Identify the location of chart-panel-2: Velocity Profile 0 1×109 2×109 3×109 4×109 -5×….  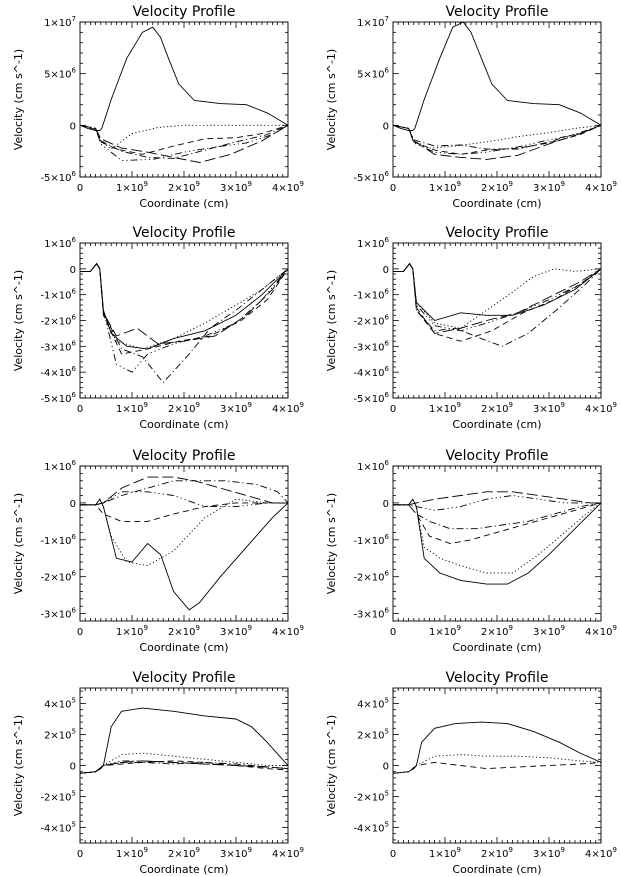
(471, 107).